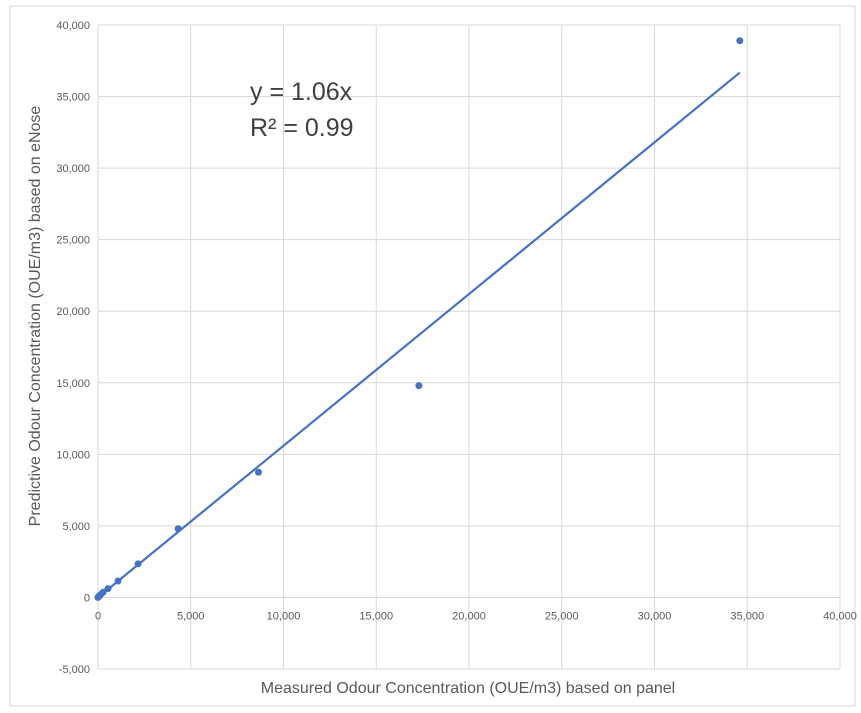  I want to click on x-tick-label: 0, so click(98, 616).